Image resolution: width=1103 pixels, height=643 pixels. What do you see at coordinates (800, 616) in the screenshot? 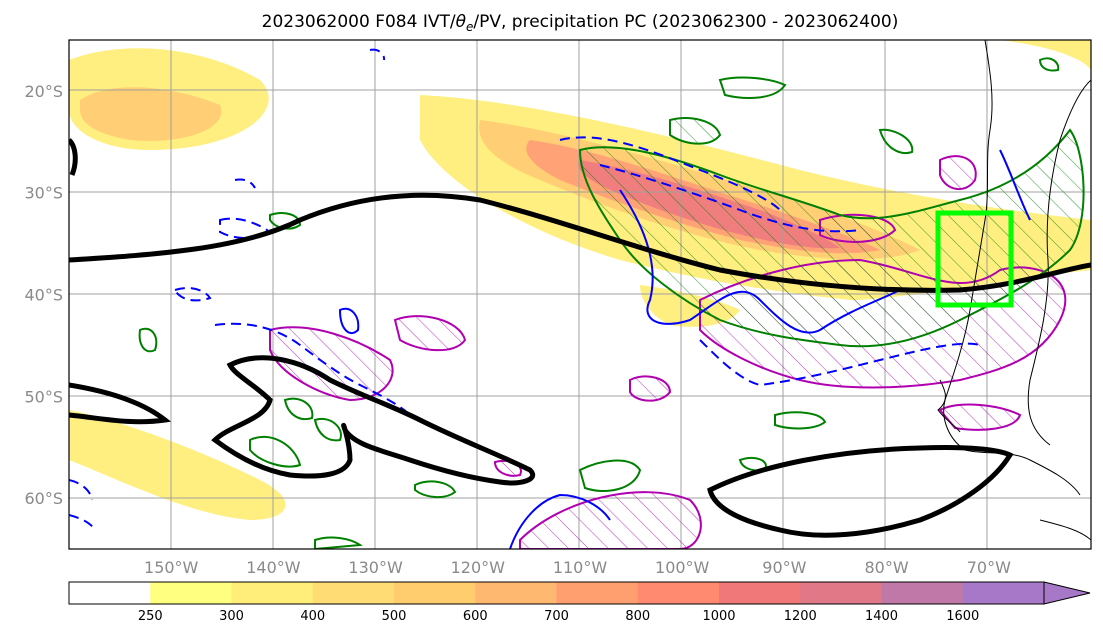
I see `colorbar-tick-label: 1200` at bounding box center [800, 616].